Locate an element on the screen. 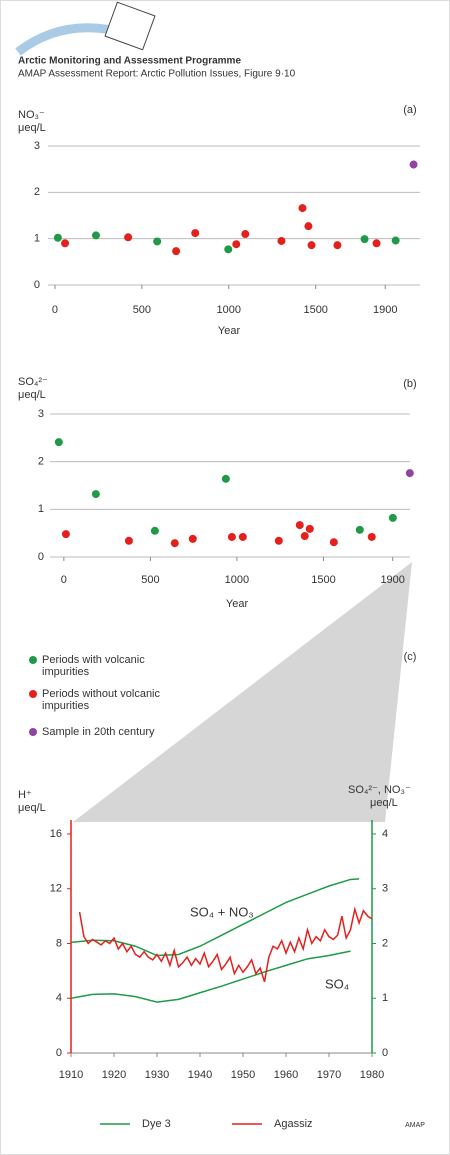 The image size is (450, 1155). y2-axis-title: SO₄²⁻, NO₃⁻ is located at coordinates (379, 790).